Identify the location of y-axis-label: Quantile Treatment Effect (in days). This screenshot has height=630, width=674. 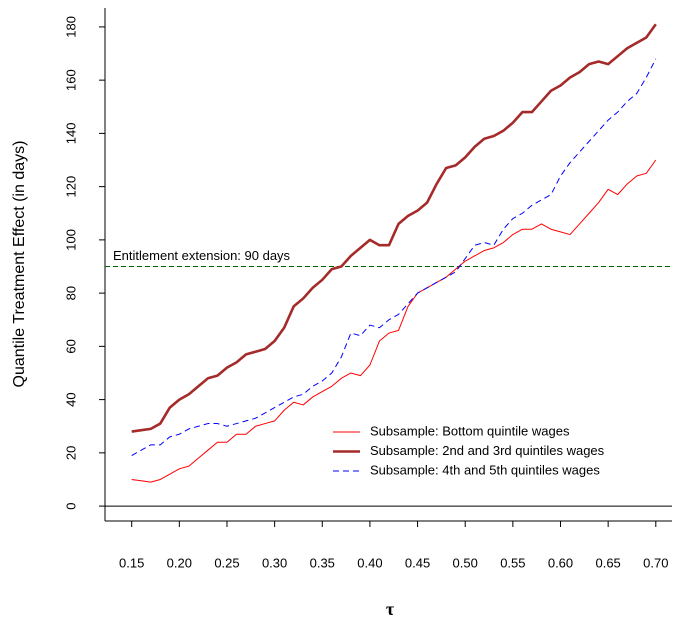
(19, 264).